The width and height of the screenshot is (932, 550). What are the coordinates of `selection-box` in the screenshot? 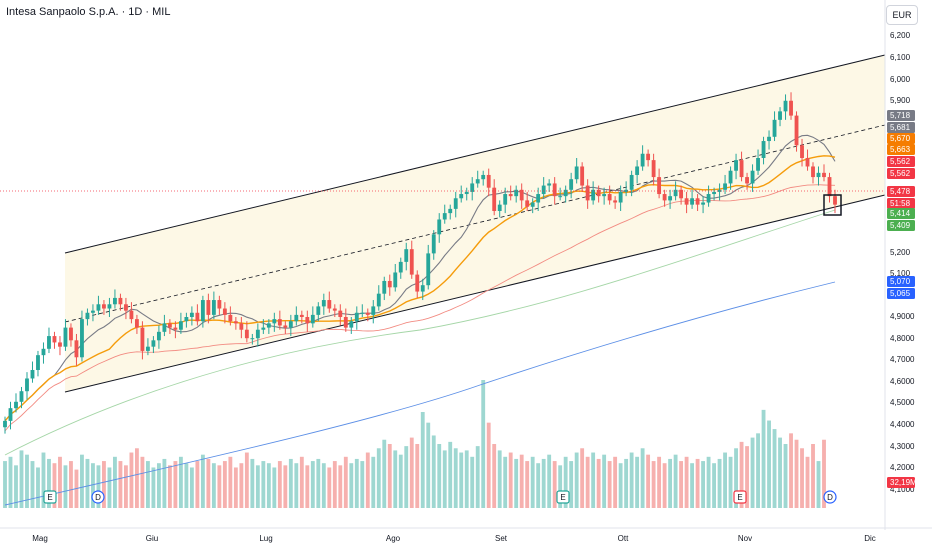 It's located at (832, 205).